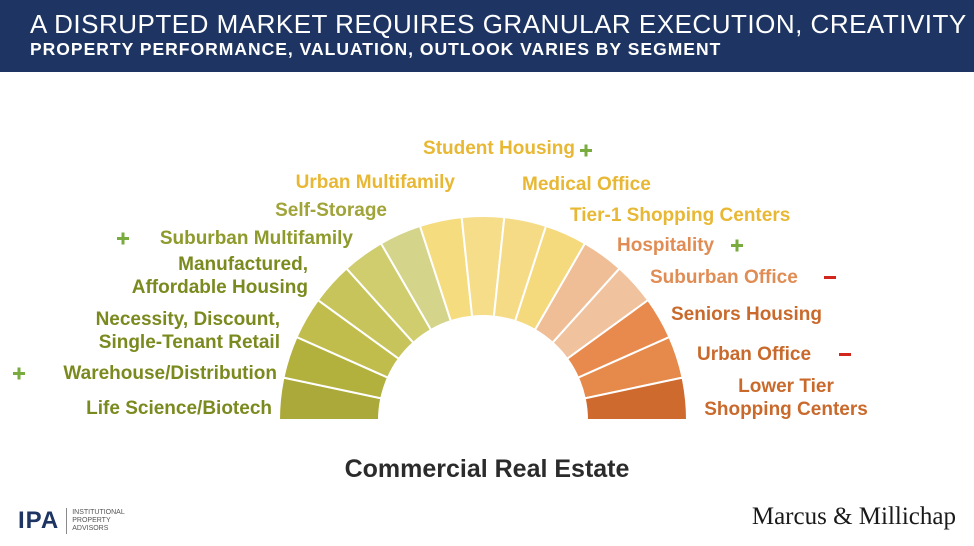 The width and height of the screenshot is (974, 546). Describe the element at coordinates (786, 409) in the screenshot. I see `segment-label-line: Shopping Centers` at that location.